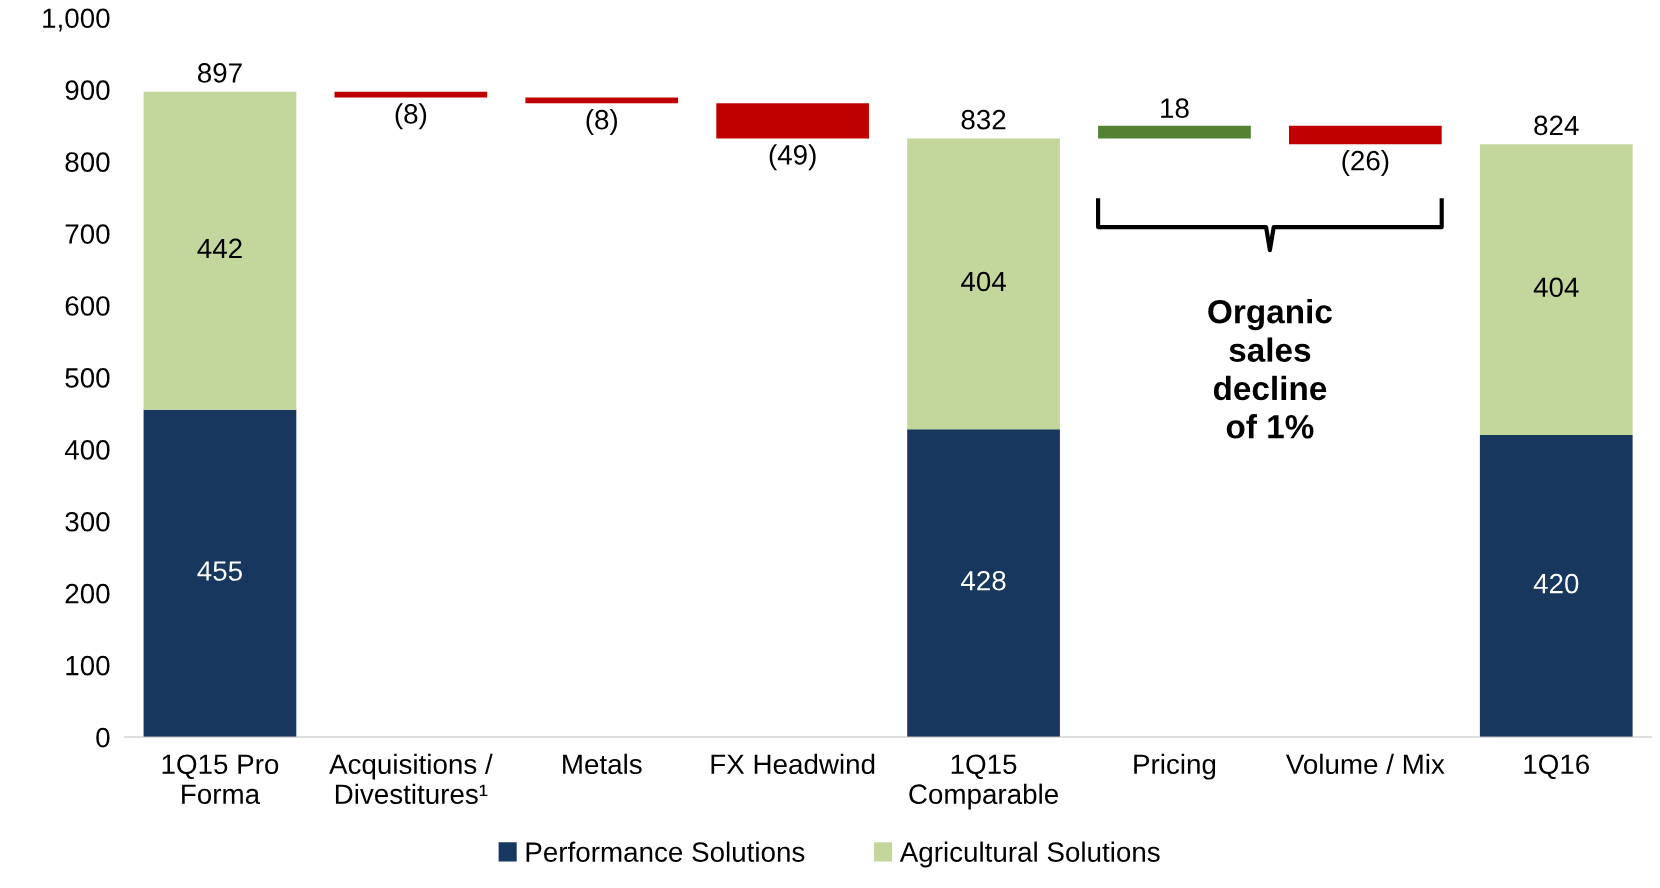  Describe the element at coordinates (602, 764) in the screenshot. I see `x-tick-label: Metals` at that location.